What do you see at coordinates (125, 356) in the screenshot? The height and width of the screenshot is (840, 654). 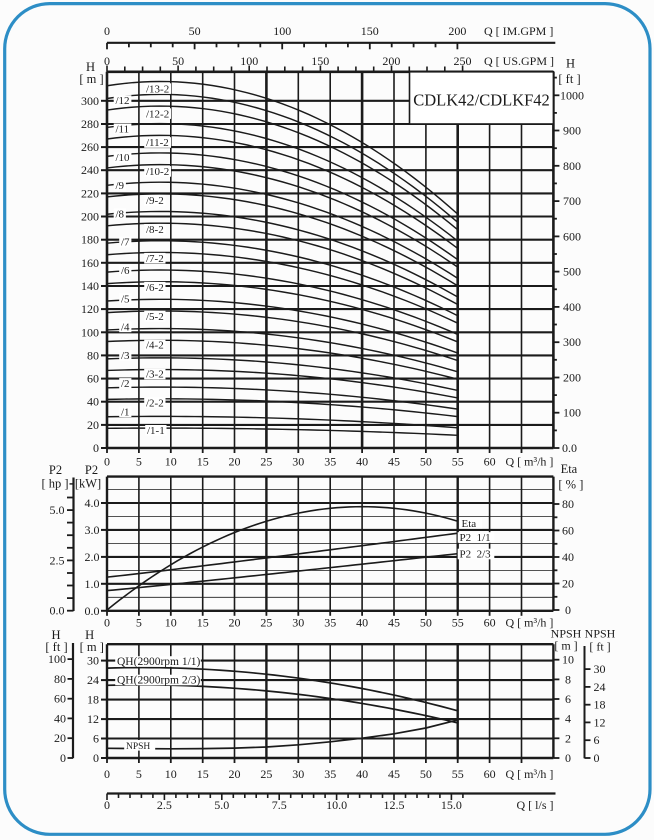 I see `svg-text: /3` at bounding box center [125, 356].